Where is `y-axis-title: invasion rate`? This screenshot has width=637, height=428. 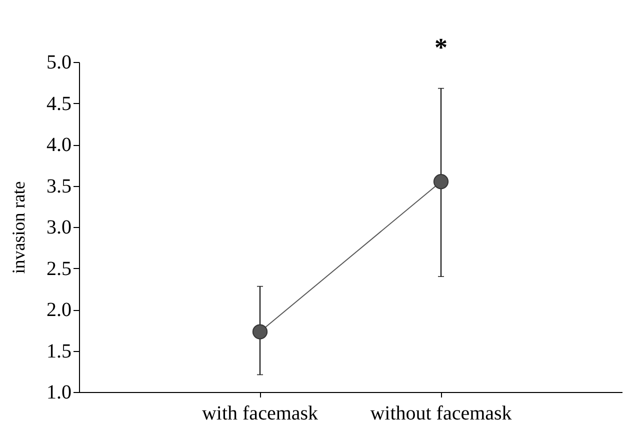 y-axis-title: invasion rate is located at coordinates (18, 227).